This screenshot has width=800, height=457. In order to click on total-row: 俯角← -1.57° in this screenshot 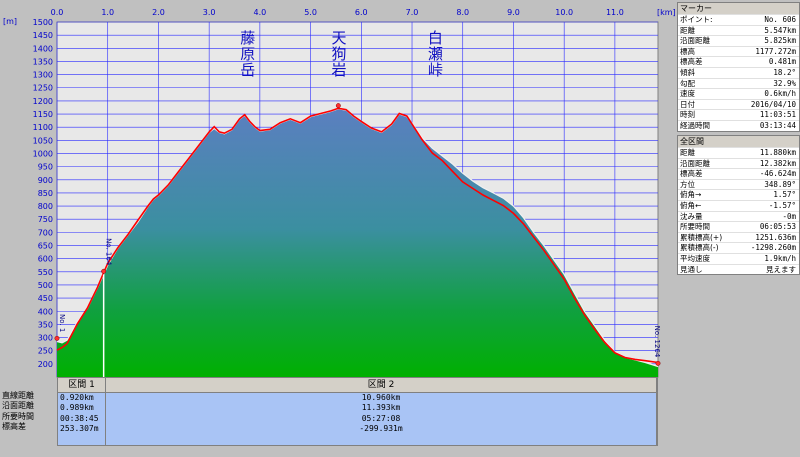, I will do `click(738, 205)`.